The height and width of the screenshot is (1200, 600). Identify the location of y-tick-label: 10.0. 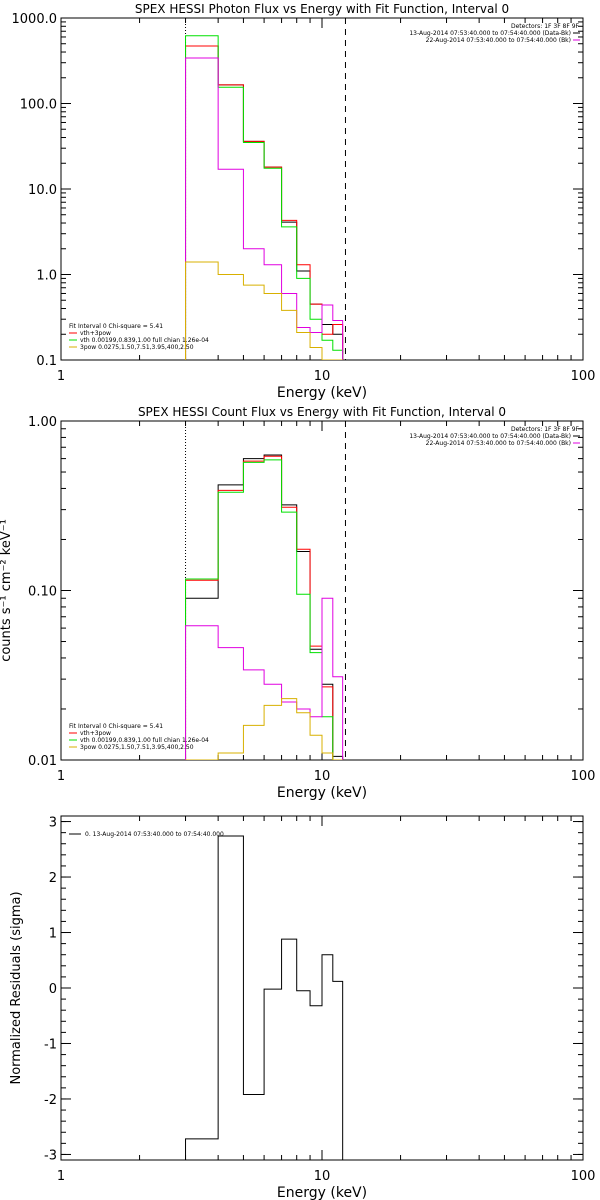
(42, 190).